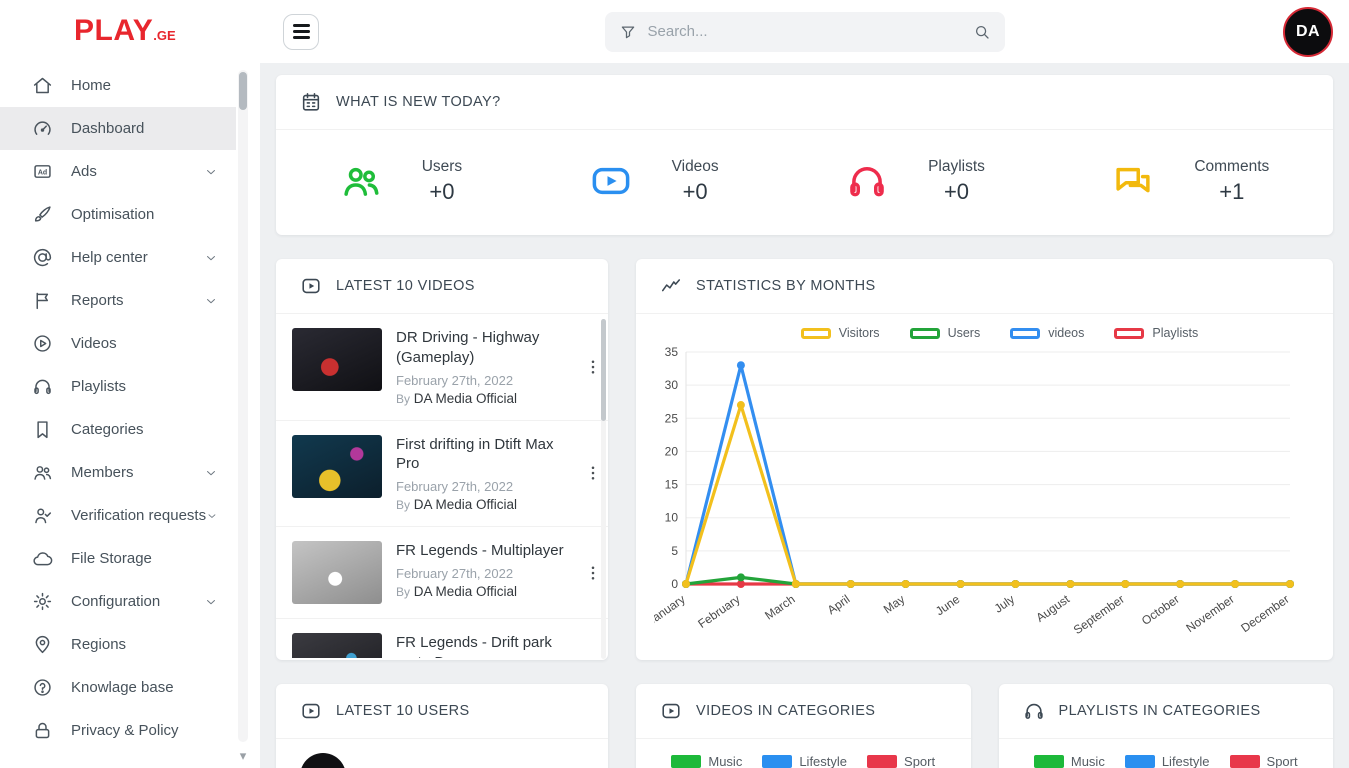  What do you see at coordinates (1308, 31) in the screenshot?
I see `profile-avatar: DA` at bounding box center [1308, 31].